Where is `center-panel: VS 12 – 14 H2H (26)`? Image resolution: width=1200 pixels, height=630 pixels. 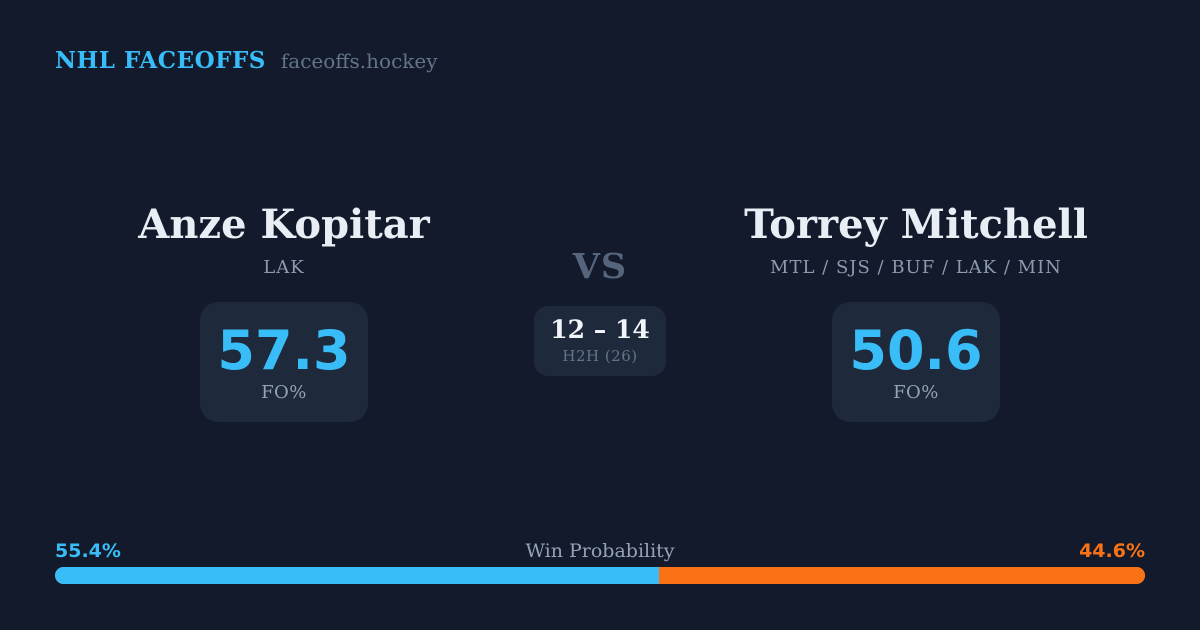
center-panel: VS 12 – 14 H2H (26) is located at coordinates (600, 311).